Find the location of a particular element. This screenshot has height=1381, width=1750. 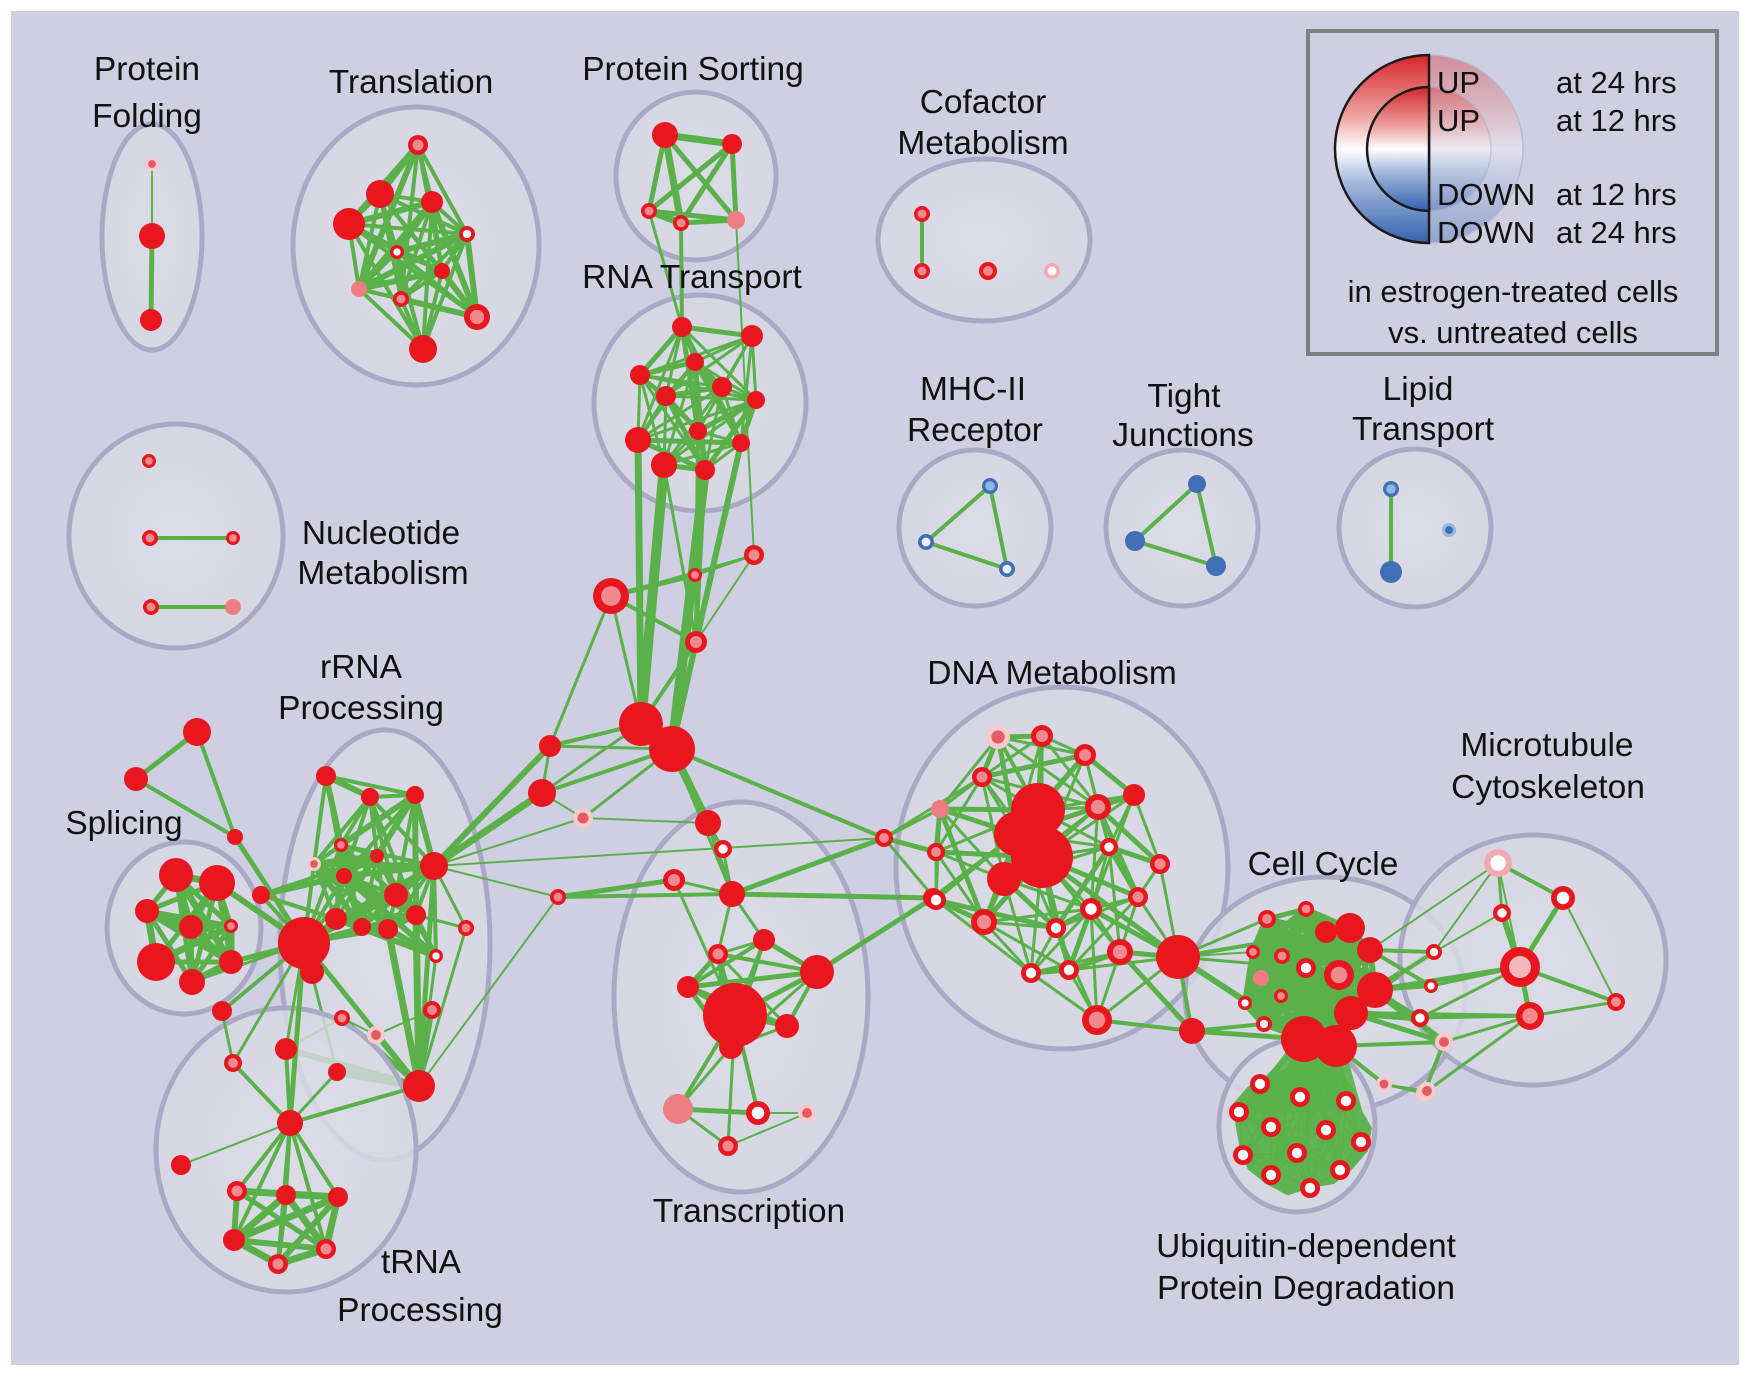

svg-text: Tight is located at coordinates (1184, 396).